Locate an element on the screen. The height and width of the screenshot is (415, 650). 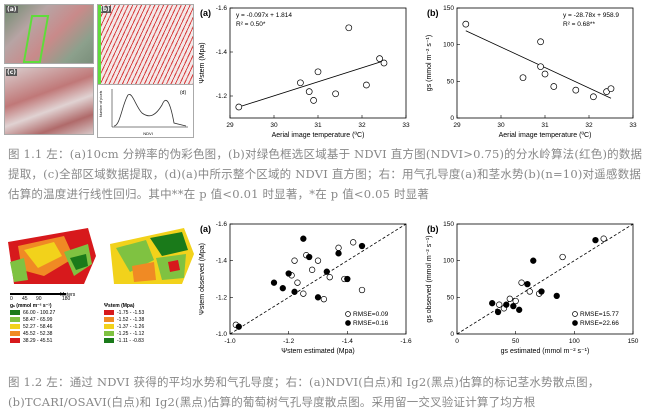
panel-label-b: (b) is located at coordinates (105, 9).